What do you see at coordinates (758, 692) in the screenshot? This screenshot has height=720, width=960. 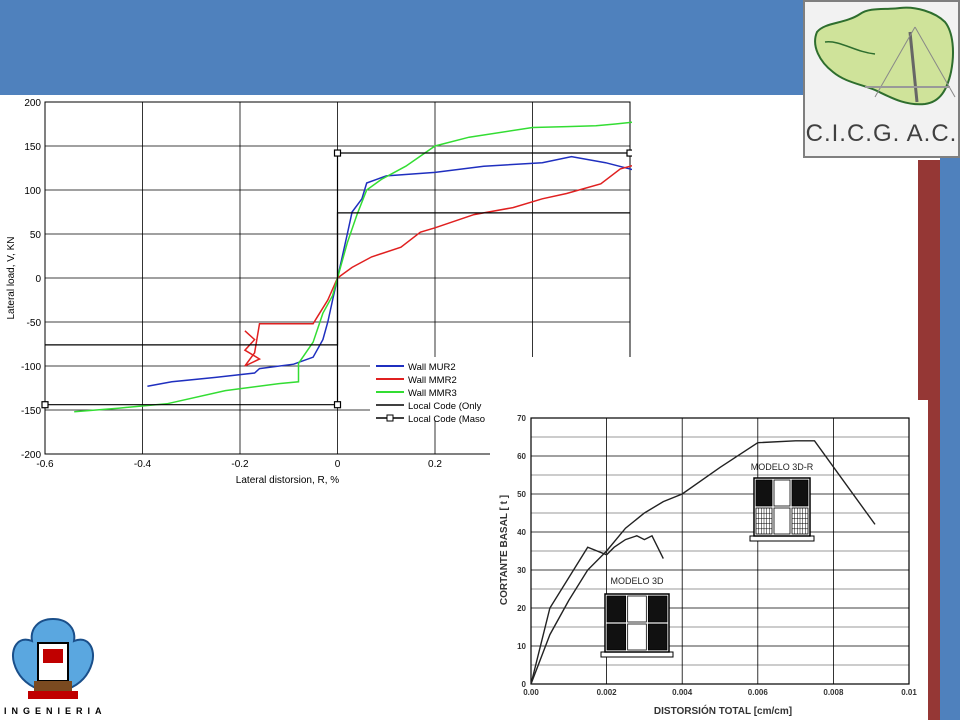 I see `x-tick-label: 0.006` at bounding box center [758, 692].